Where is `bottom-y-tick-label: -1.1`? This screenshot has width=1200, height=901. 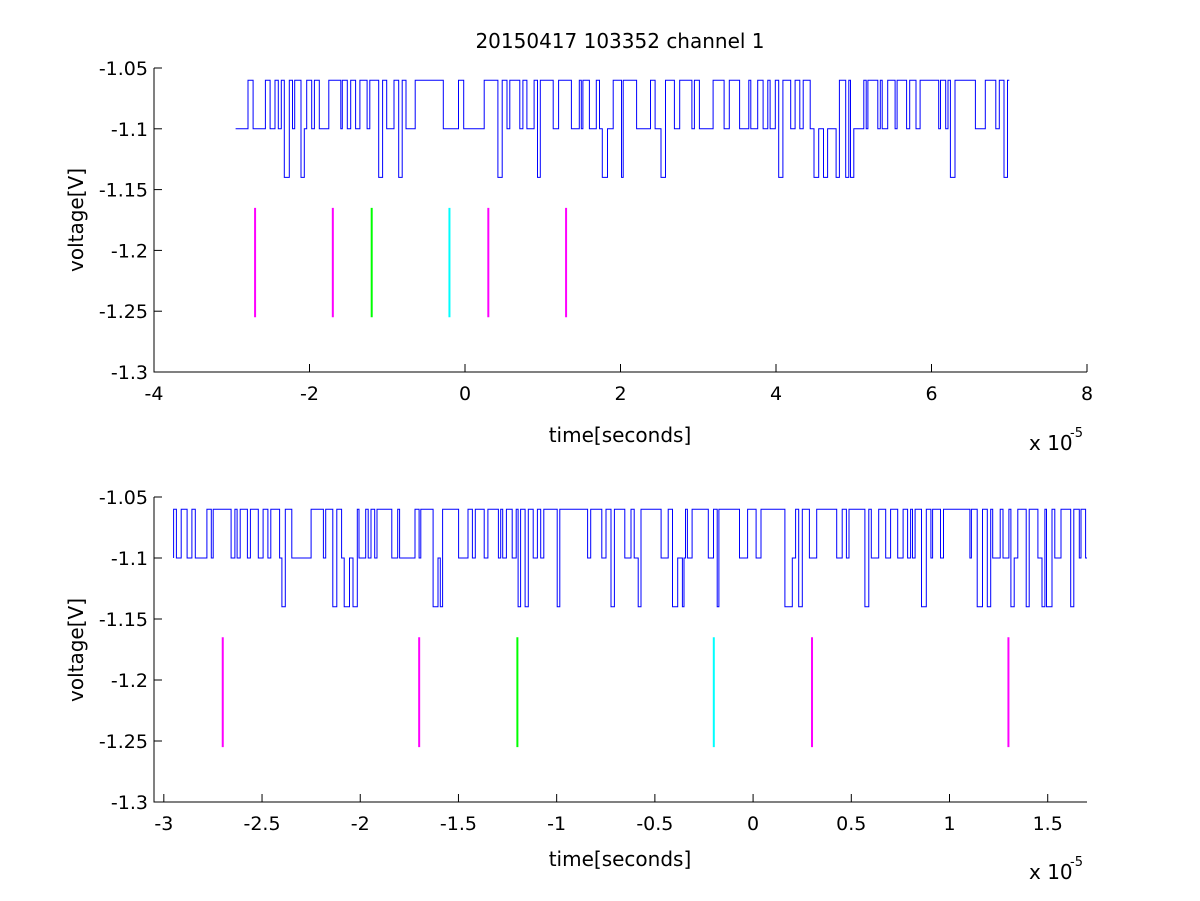
bottom-y-tick-label: -1.1 is located at coordinates (129, 559).